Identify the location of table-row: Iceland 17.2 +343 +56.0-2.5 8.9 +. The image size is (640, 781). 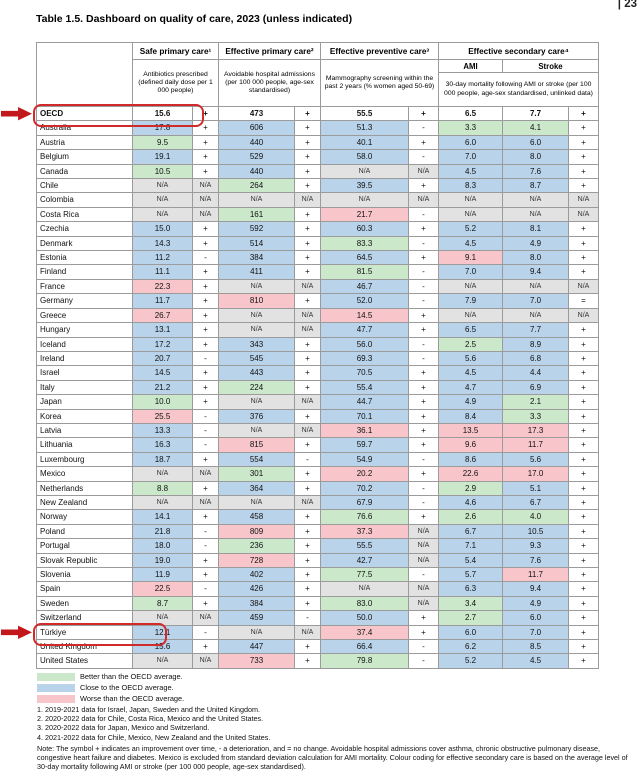
(317, 344).